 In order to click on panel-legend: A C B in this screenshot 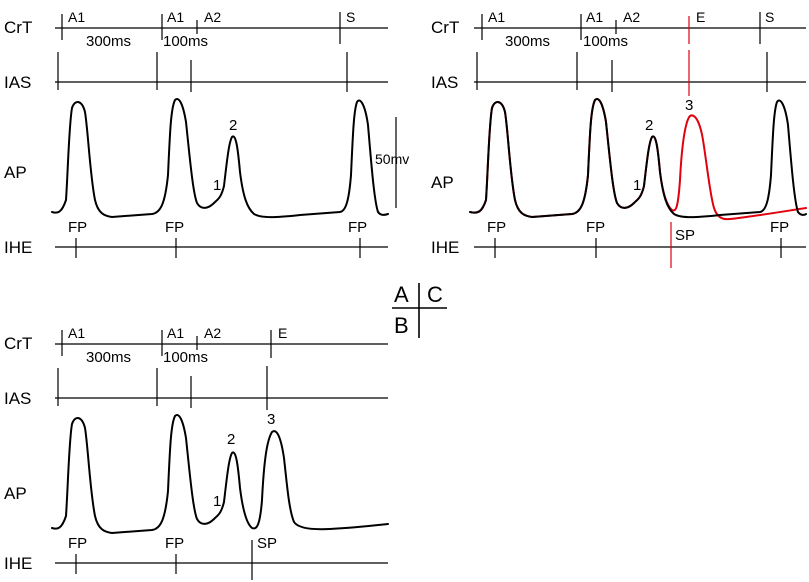, I will do `click(419, 310)`.